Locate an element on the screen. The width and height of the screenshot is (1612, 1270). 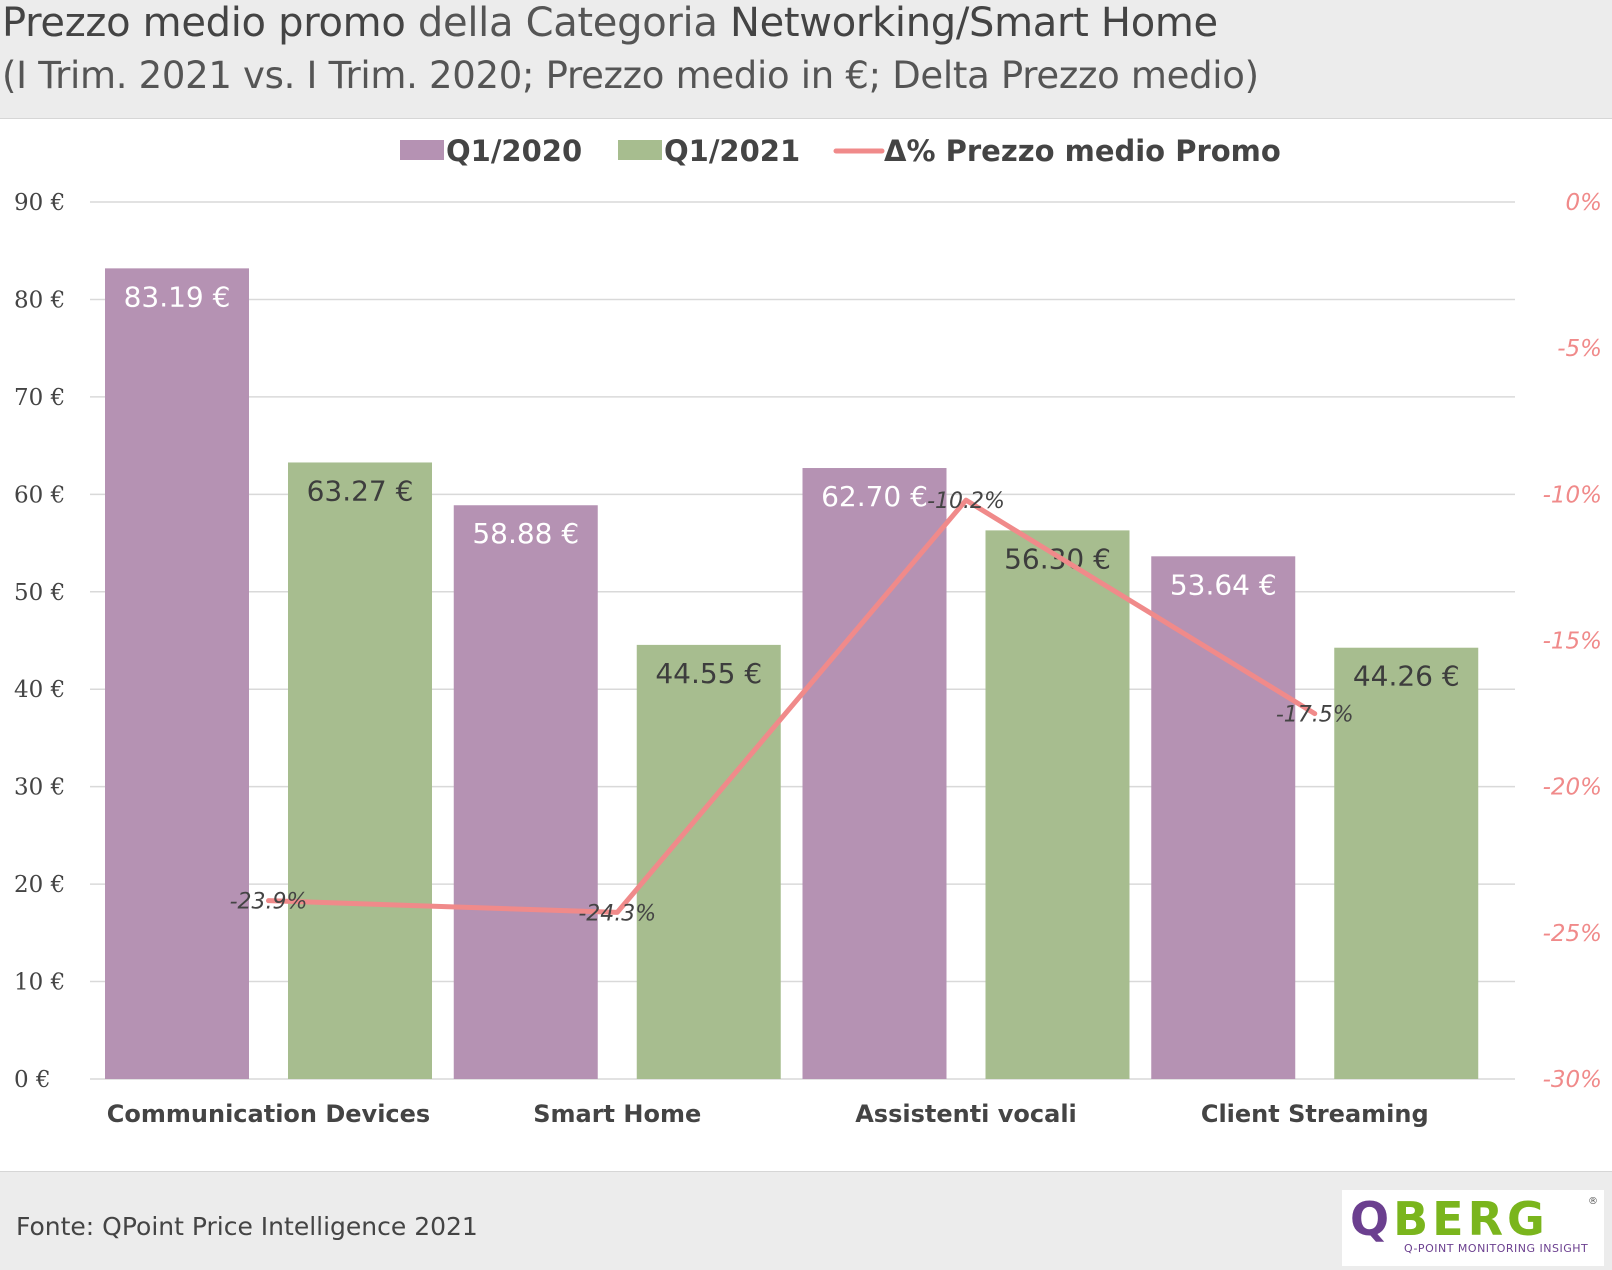
x-category-label: Client Streaming is located at coordinates (1315, 1114).